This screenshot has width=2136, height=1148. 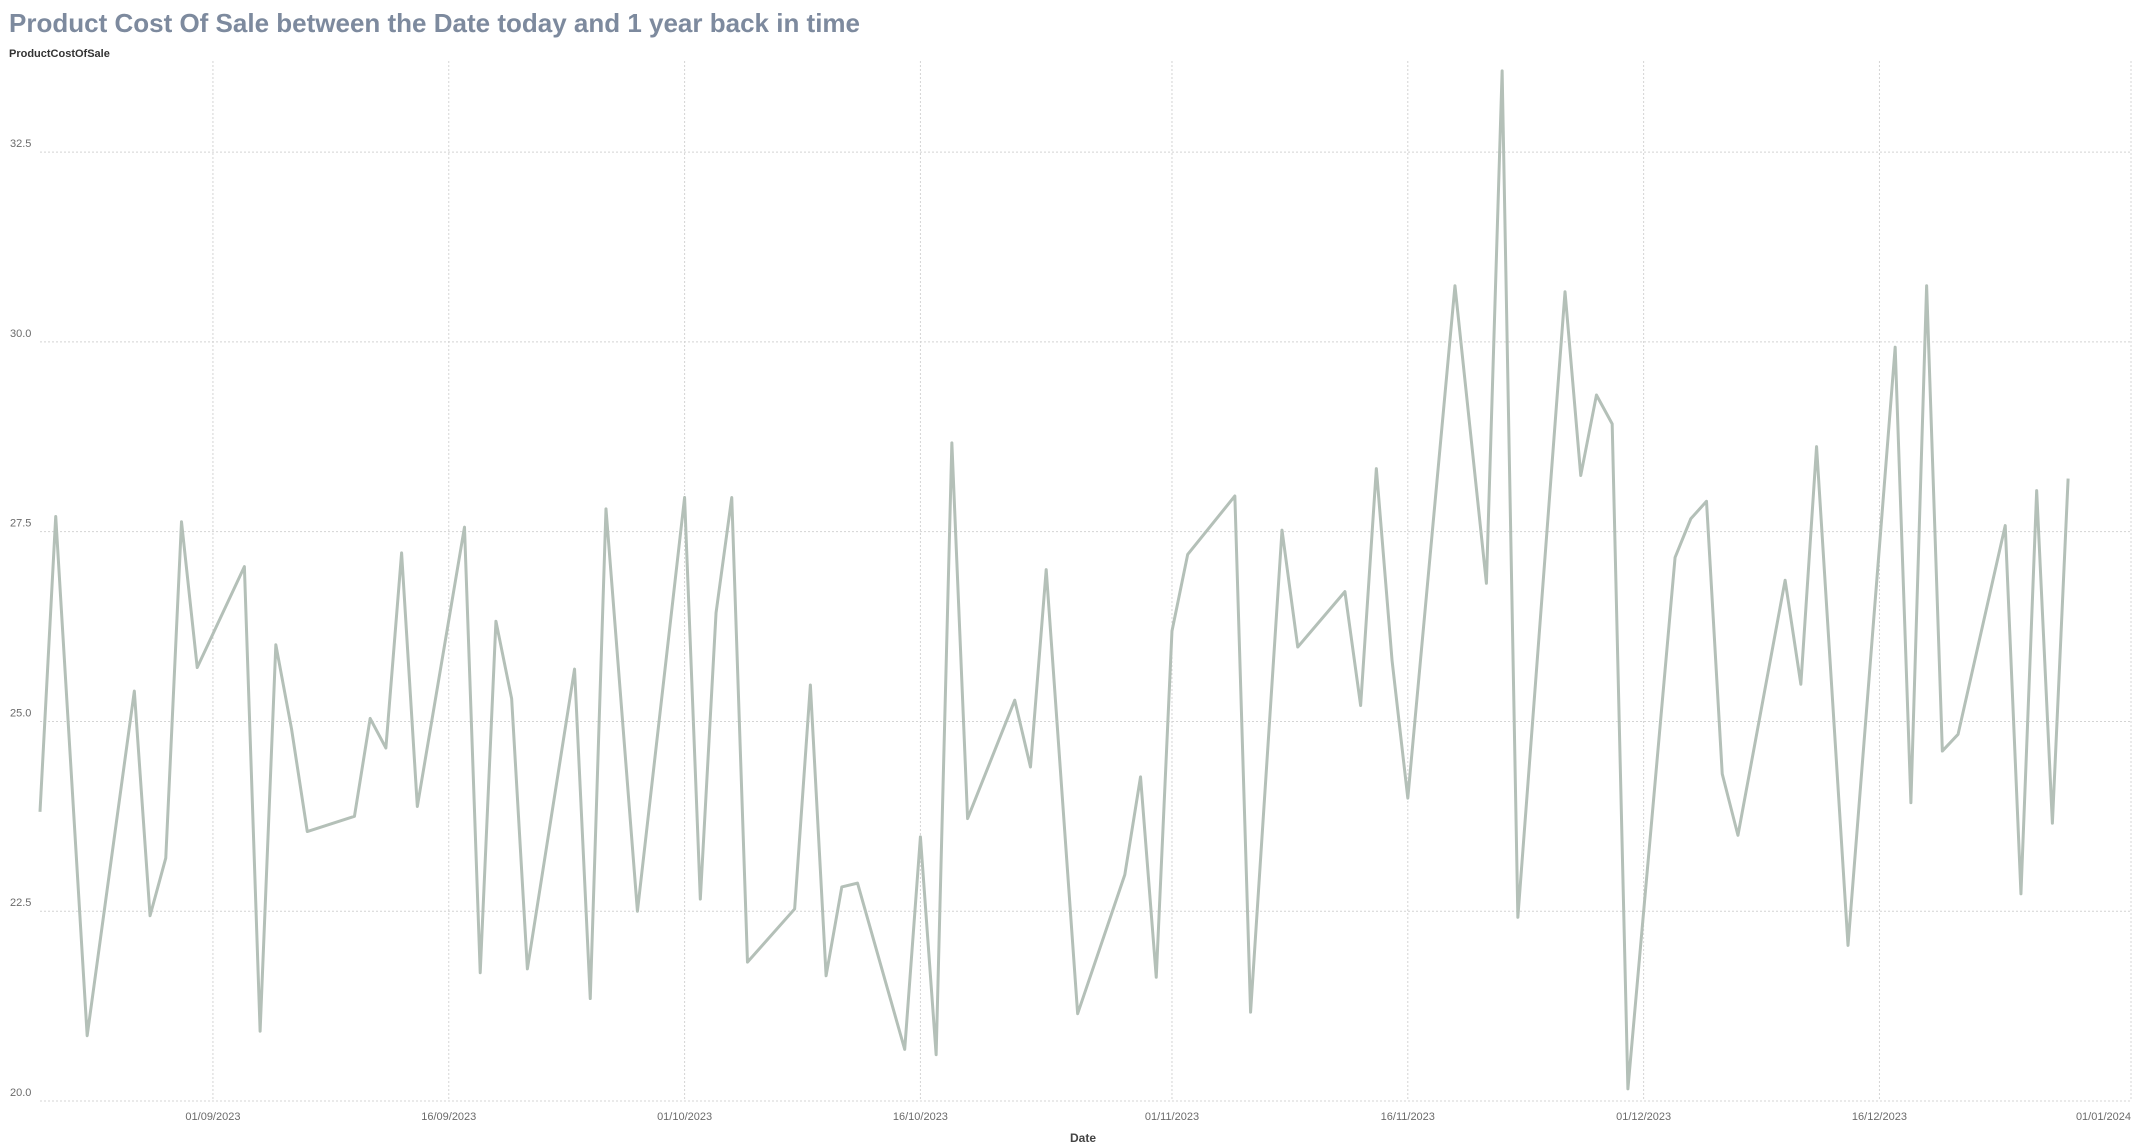 What do you see at coordinates (1643, 1117) in the screenshot?
I see `x-tick-label: 01/12/2023` at bounding box center [1643, 1117].